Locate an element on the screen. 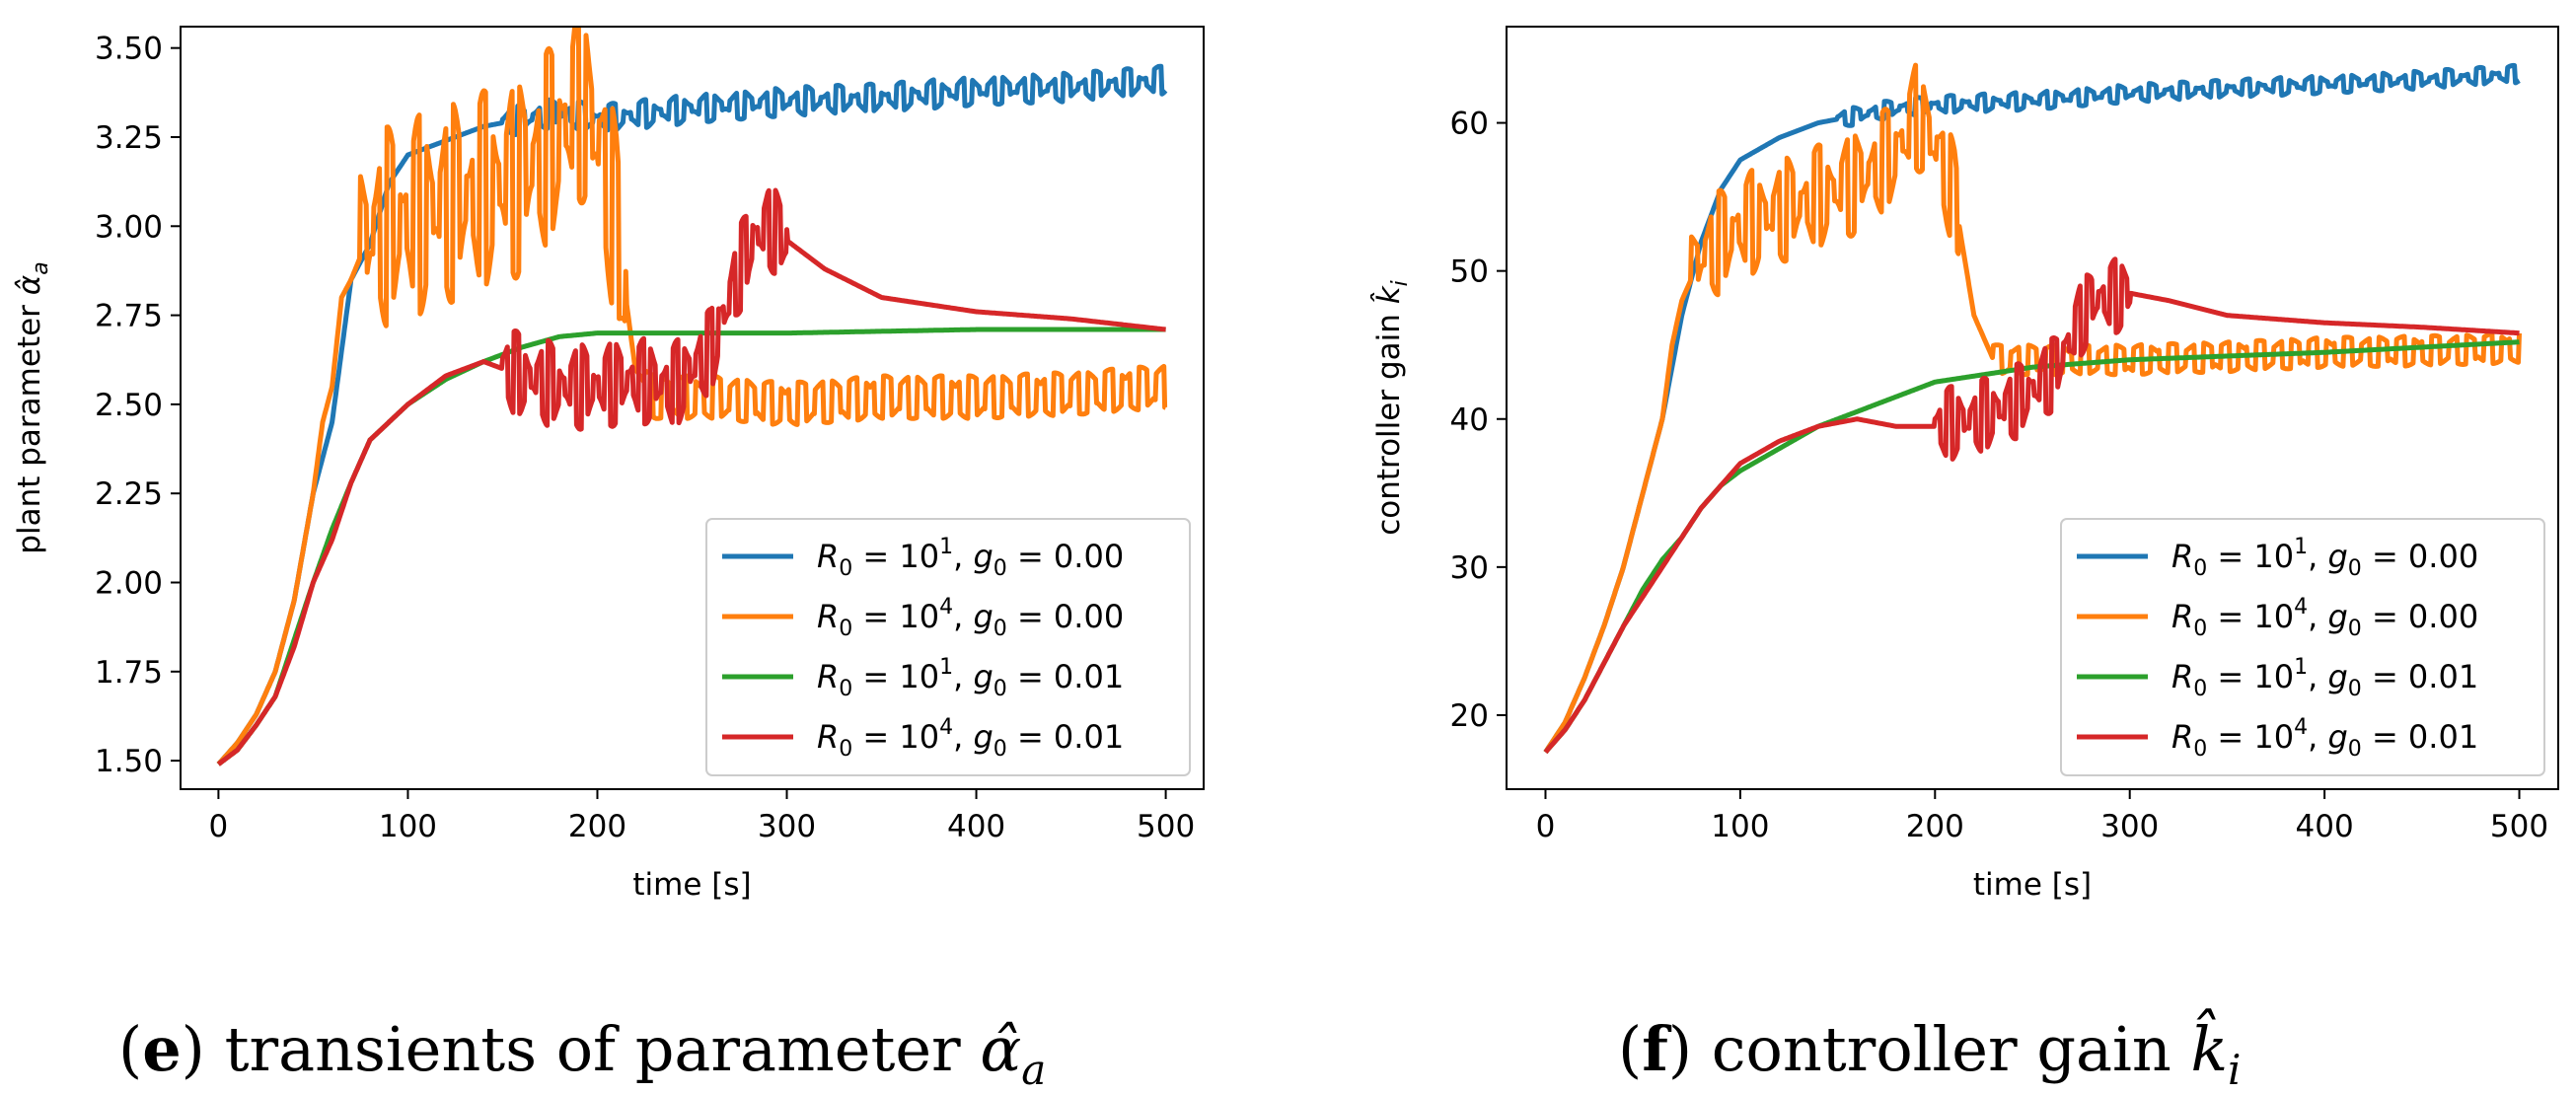  y-tick-label: 1.75 is located at coordinates (129, 673).